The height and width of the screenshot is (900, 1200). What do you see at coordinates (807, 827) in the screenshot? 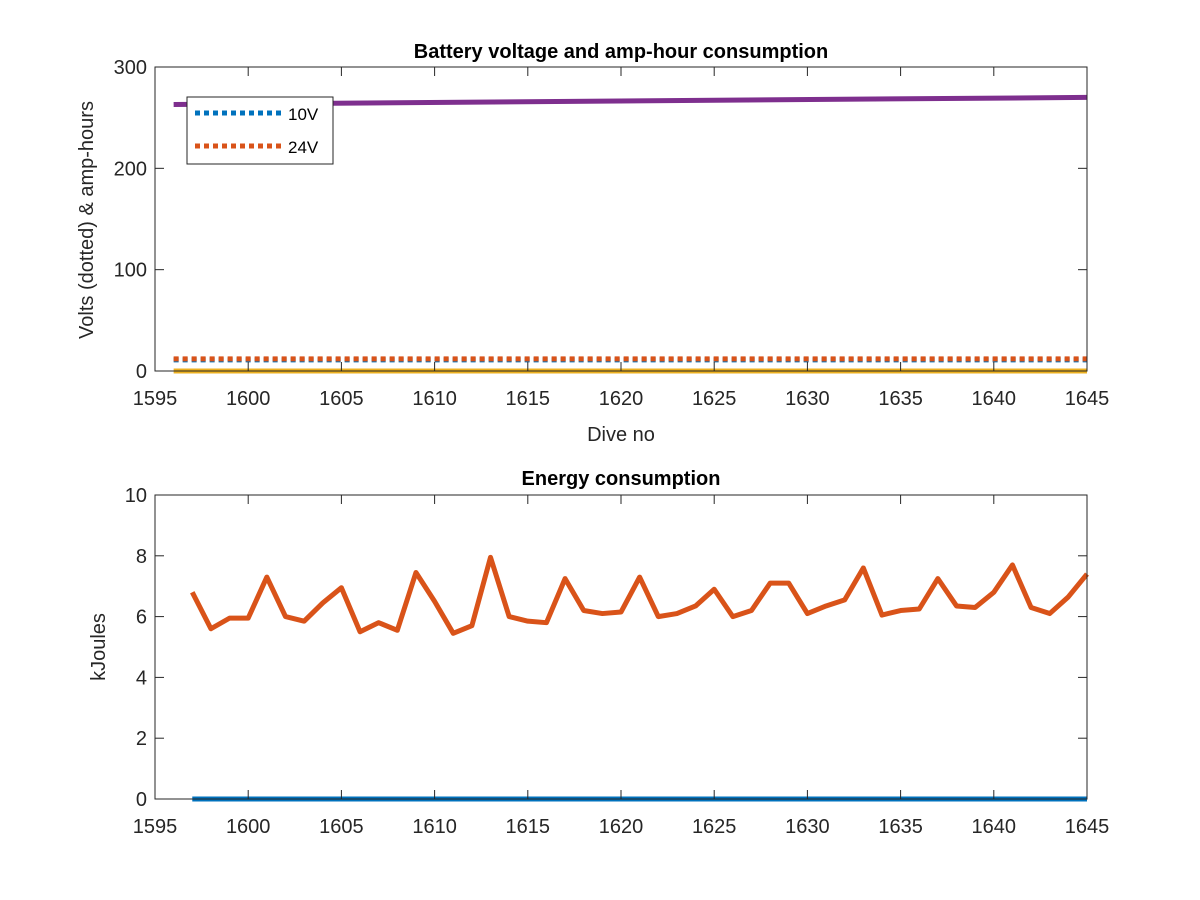
I see `energy-x-tick-label: 1630` at bounding box center [807, 827].